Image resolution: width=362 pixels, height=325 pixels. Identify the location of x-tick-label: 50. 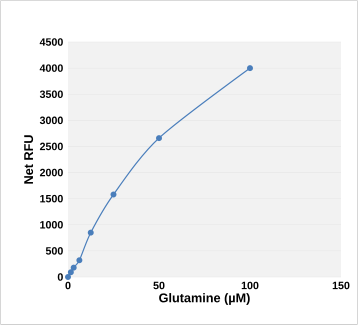
(158, 286).